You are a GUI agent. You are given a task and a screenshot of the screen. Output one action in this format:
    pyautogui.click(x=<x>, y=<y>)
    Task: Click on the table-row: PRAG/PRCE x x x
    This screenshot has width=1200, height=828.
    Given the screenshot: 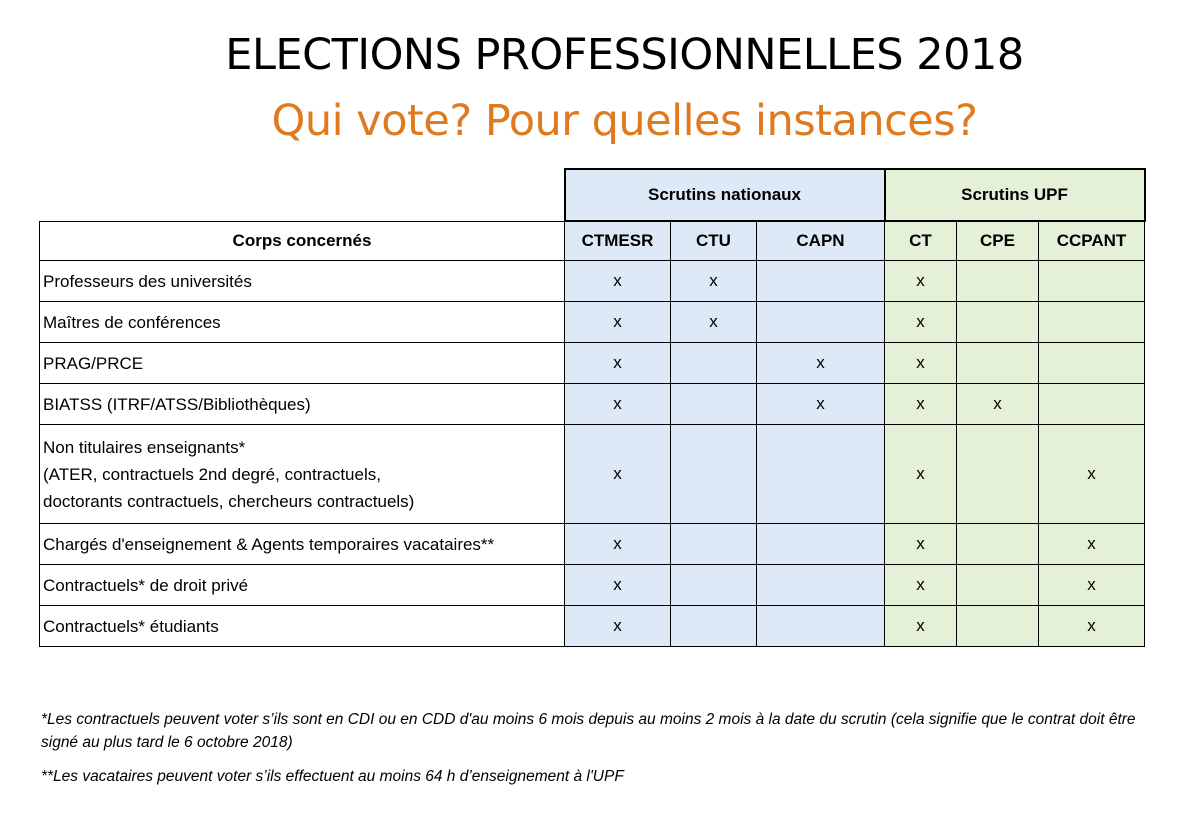 What is the action you would take?
    pyautogui.click(x=592, y=363)
    